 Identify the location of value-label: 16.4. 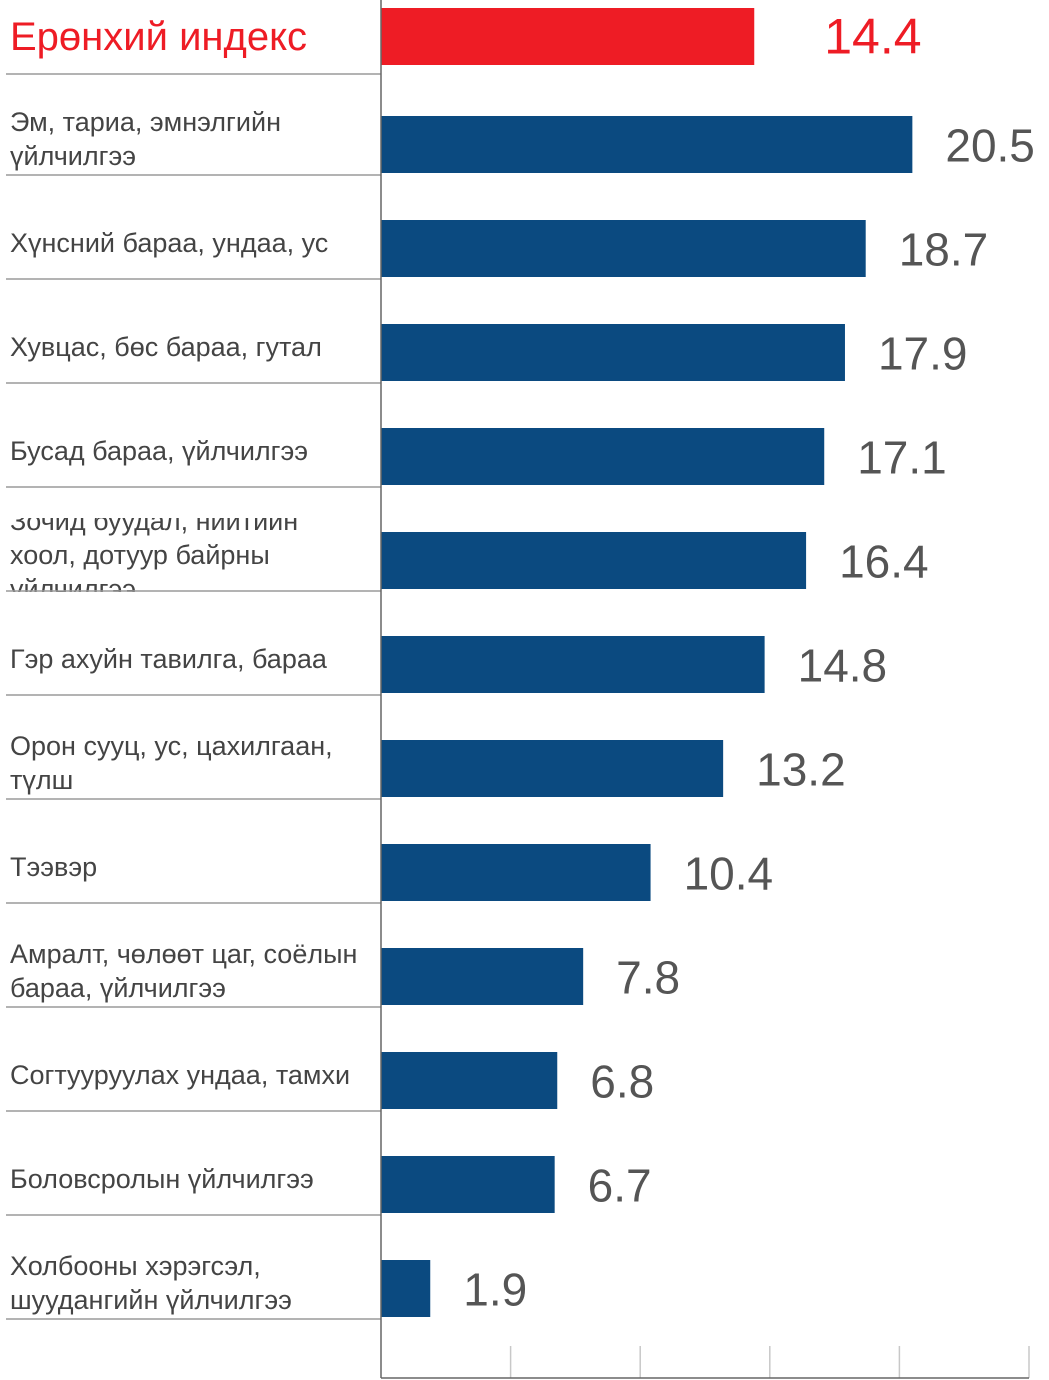
(884, 562).